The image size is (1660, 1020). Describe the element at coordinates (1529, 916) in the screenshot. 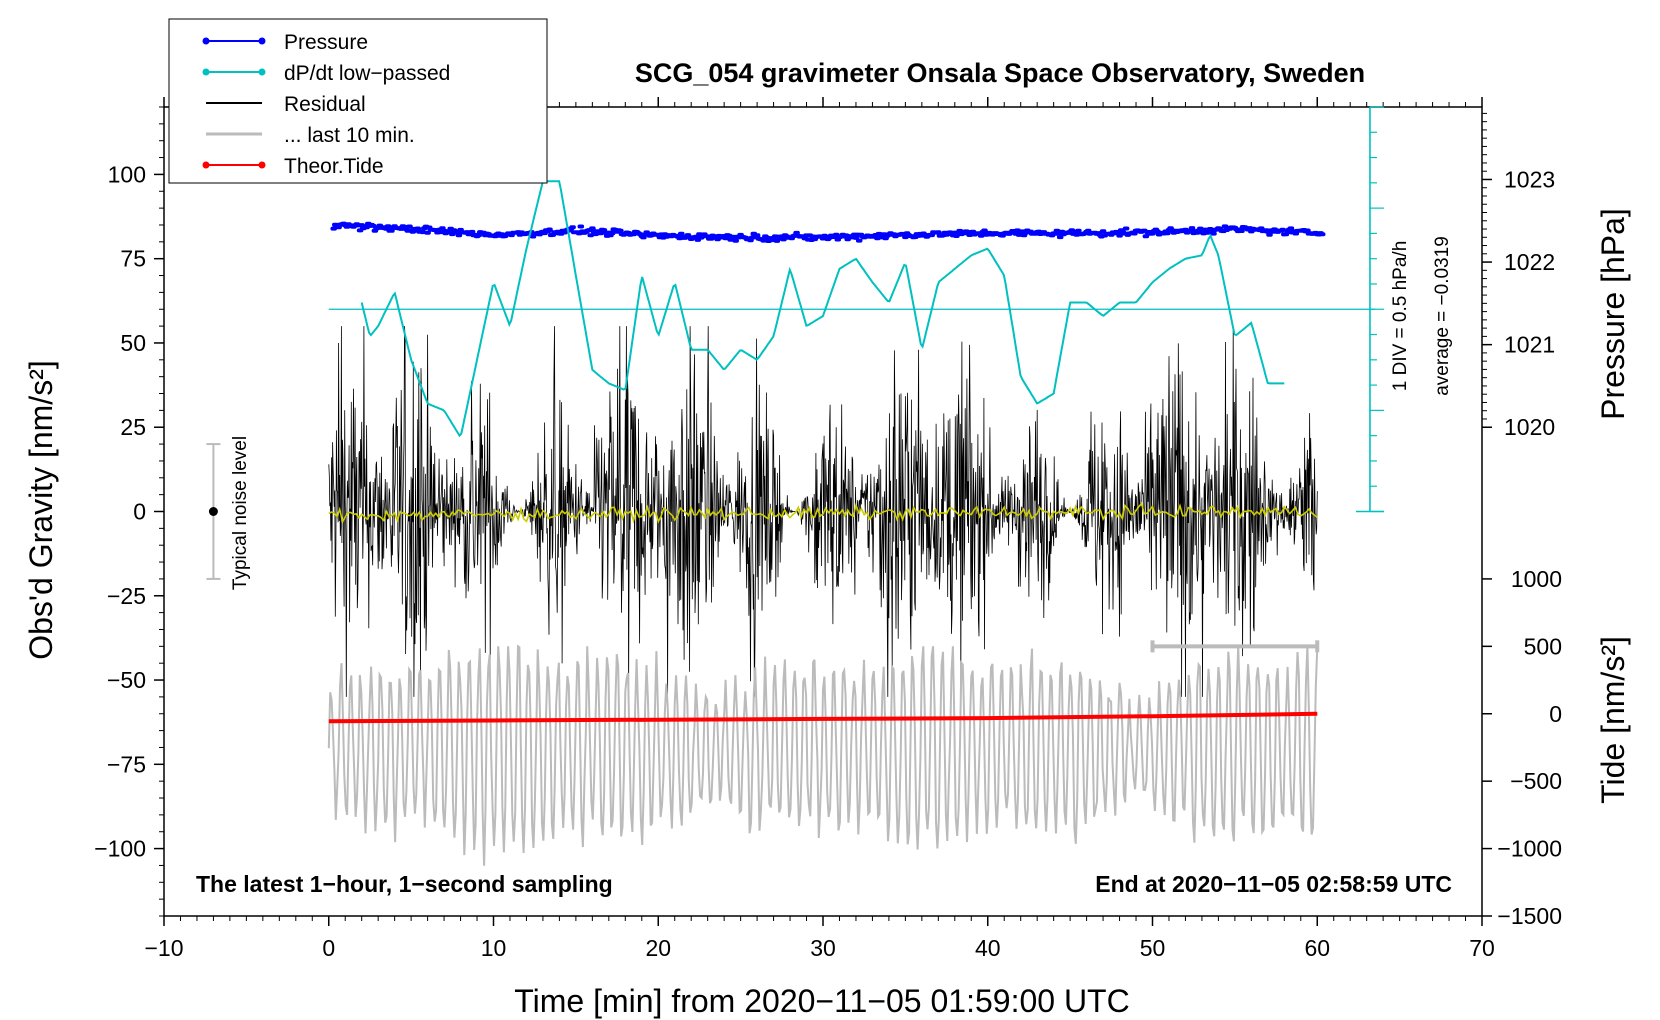

I see `tide-tick-label: −1500` at that location.